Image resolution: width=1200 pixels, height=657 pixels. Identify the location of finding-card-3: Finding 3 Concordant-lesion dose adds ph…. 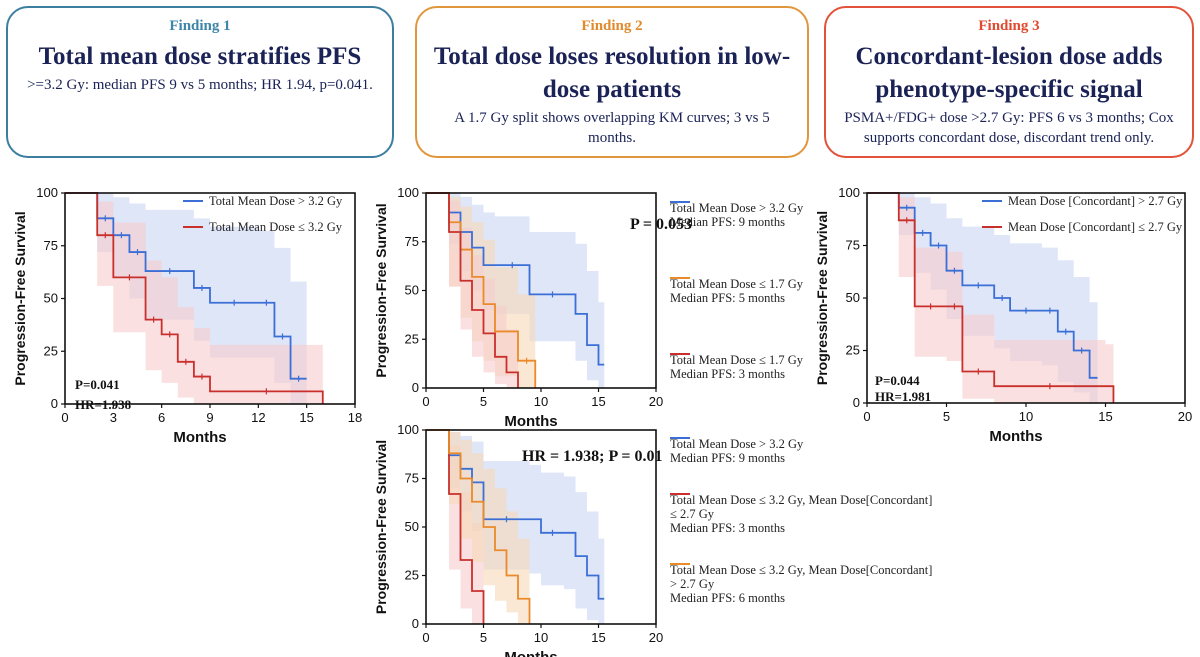
(1009, 82).